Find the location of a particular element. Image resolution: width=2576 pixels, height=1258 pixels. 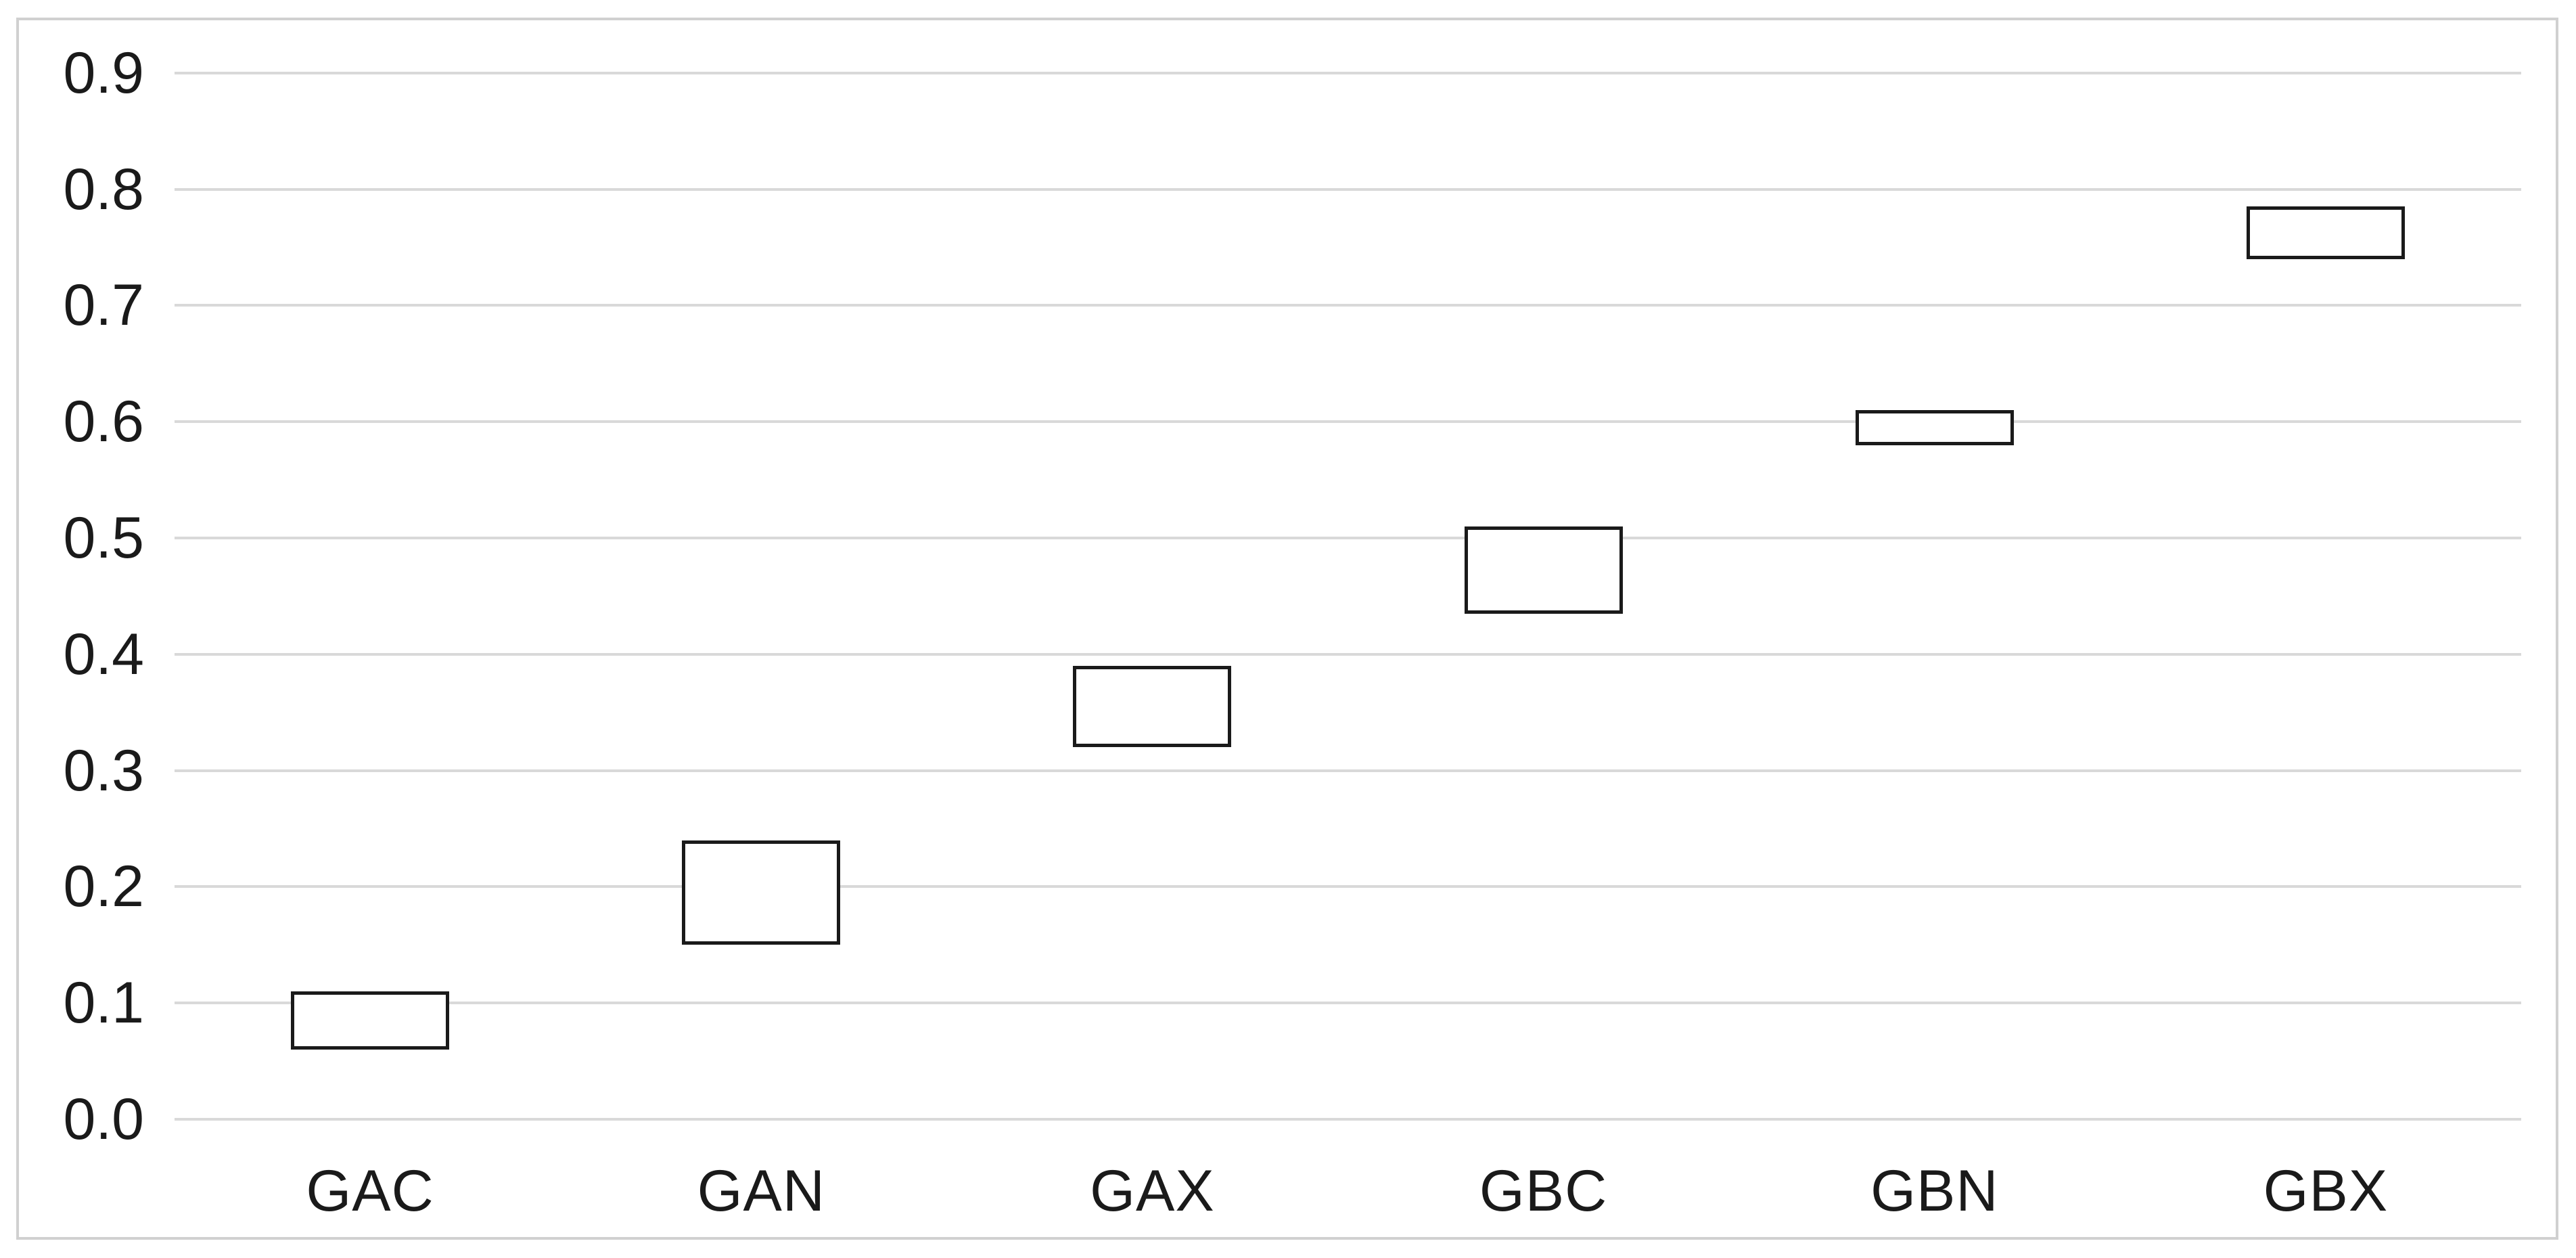

range-bar-gac is located at coordinates (370, 1020).